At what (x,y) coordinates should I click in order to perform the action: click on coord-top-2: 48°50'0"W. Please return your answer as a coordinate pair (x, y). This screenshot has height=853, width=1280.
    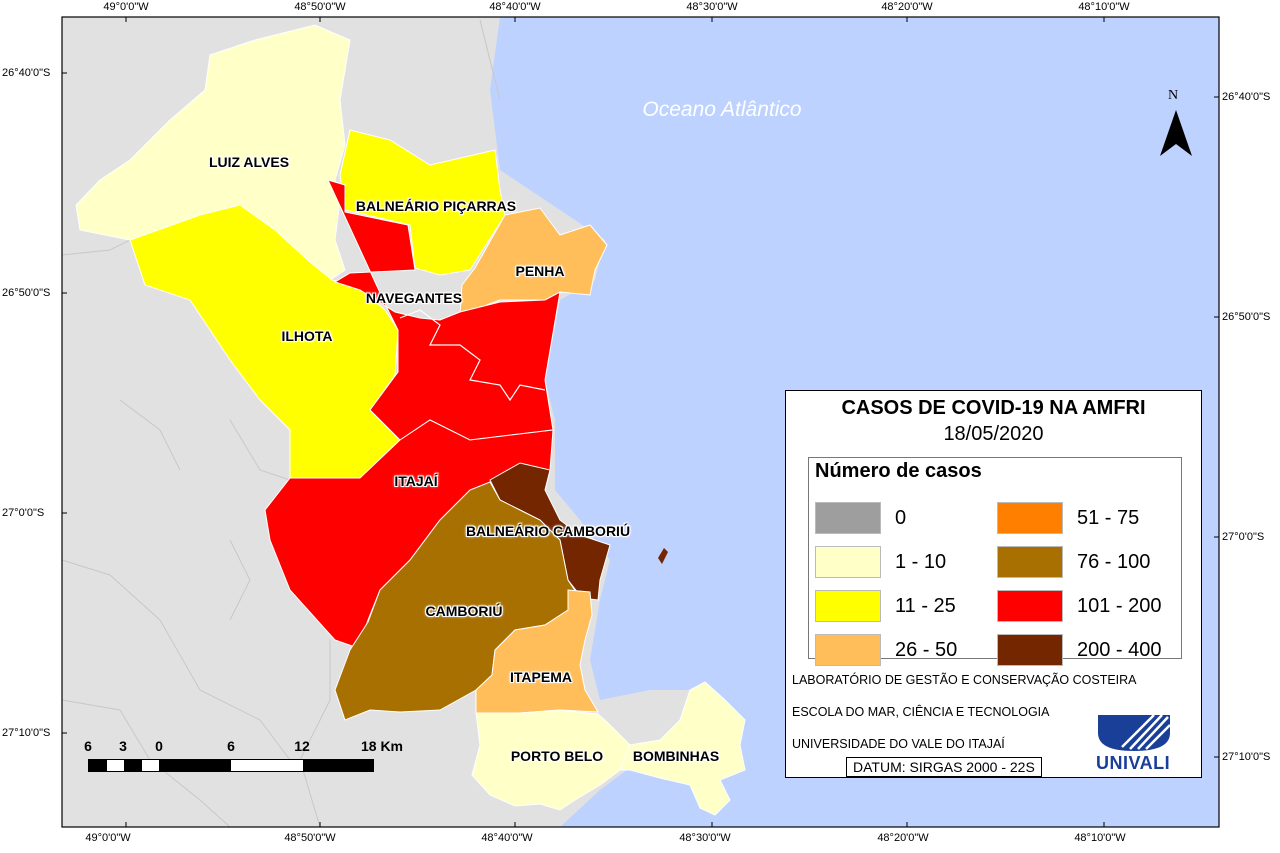
    Looking at the image, I should click on (320, 7).